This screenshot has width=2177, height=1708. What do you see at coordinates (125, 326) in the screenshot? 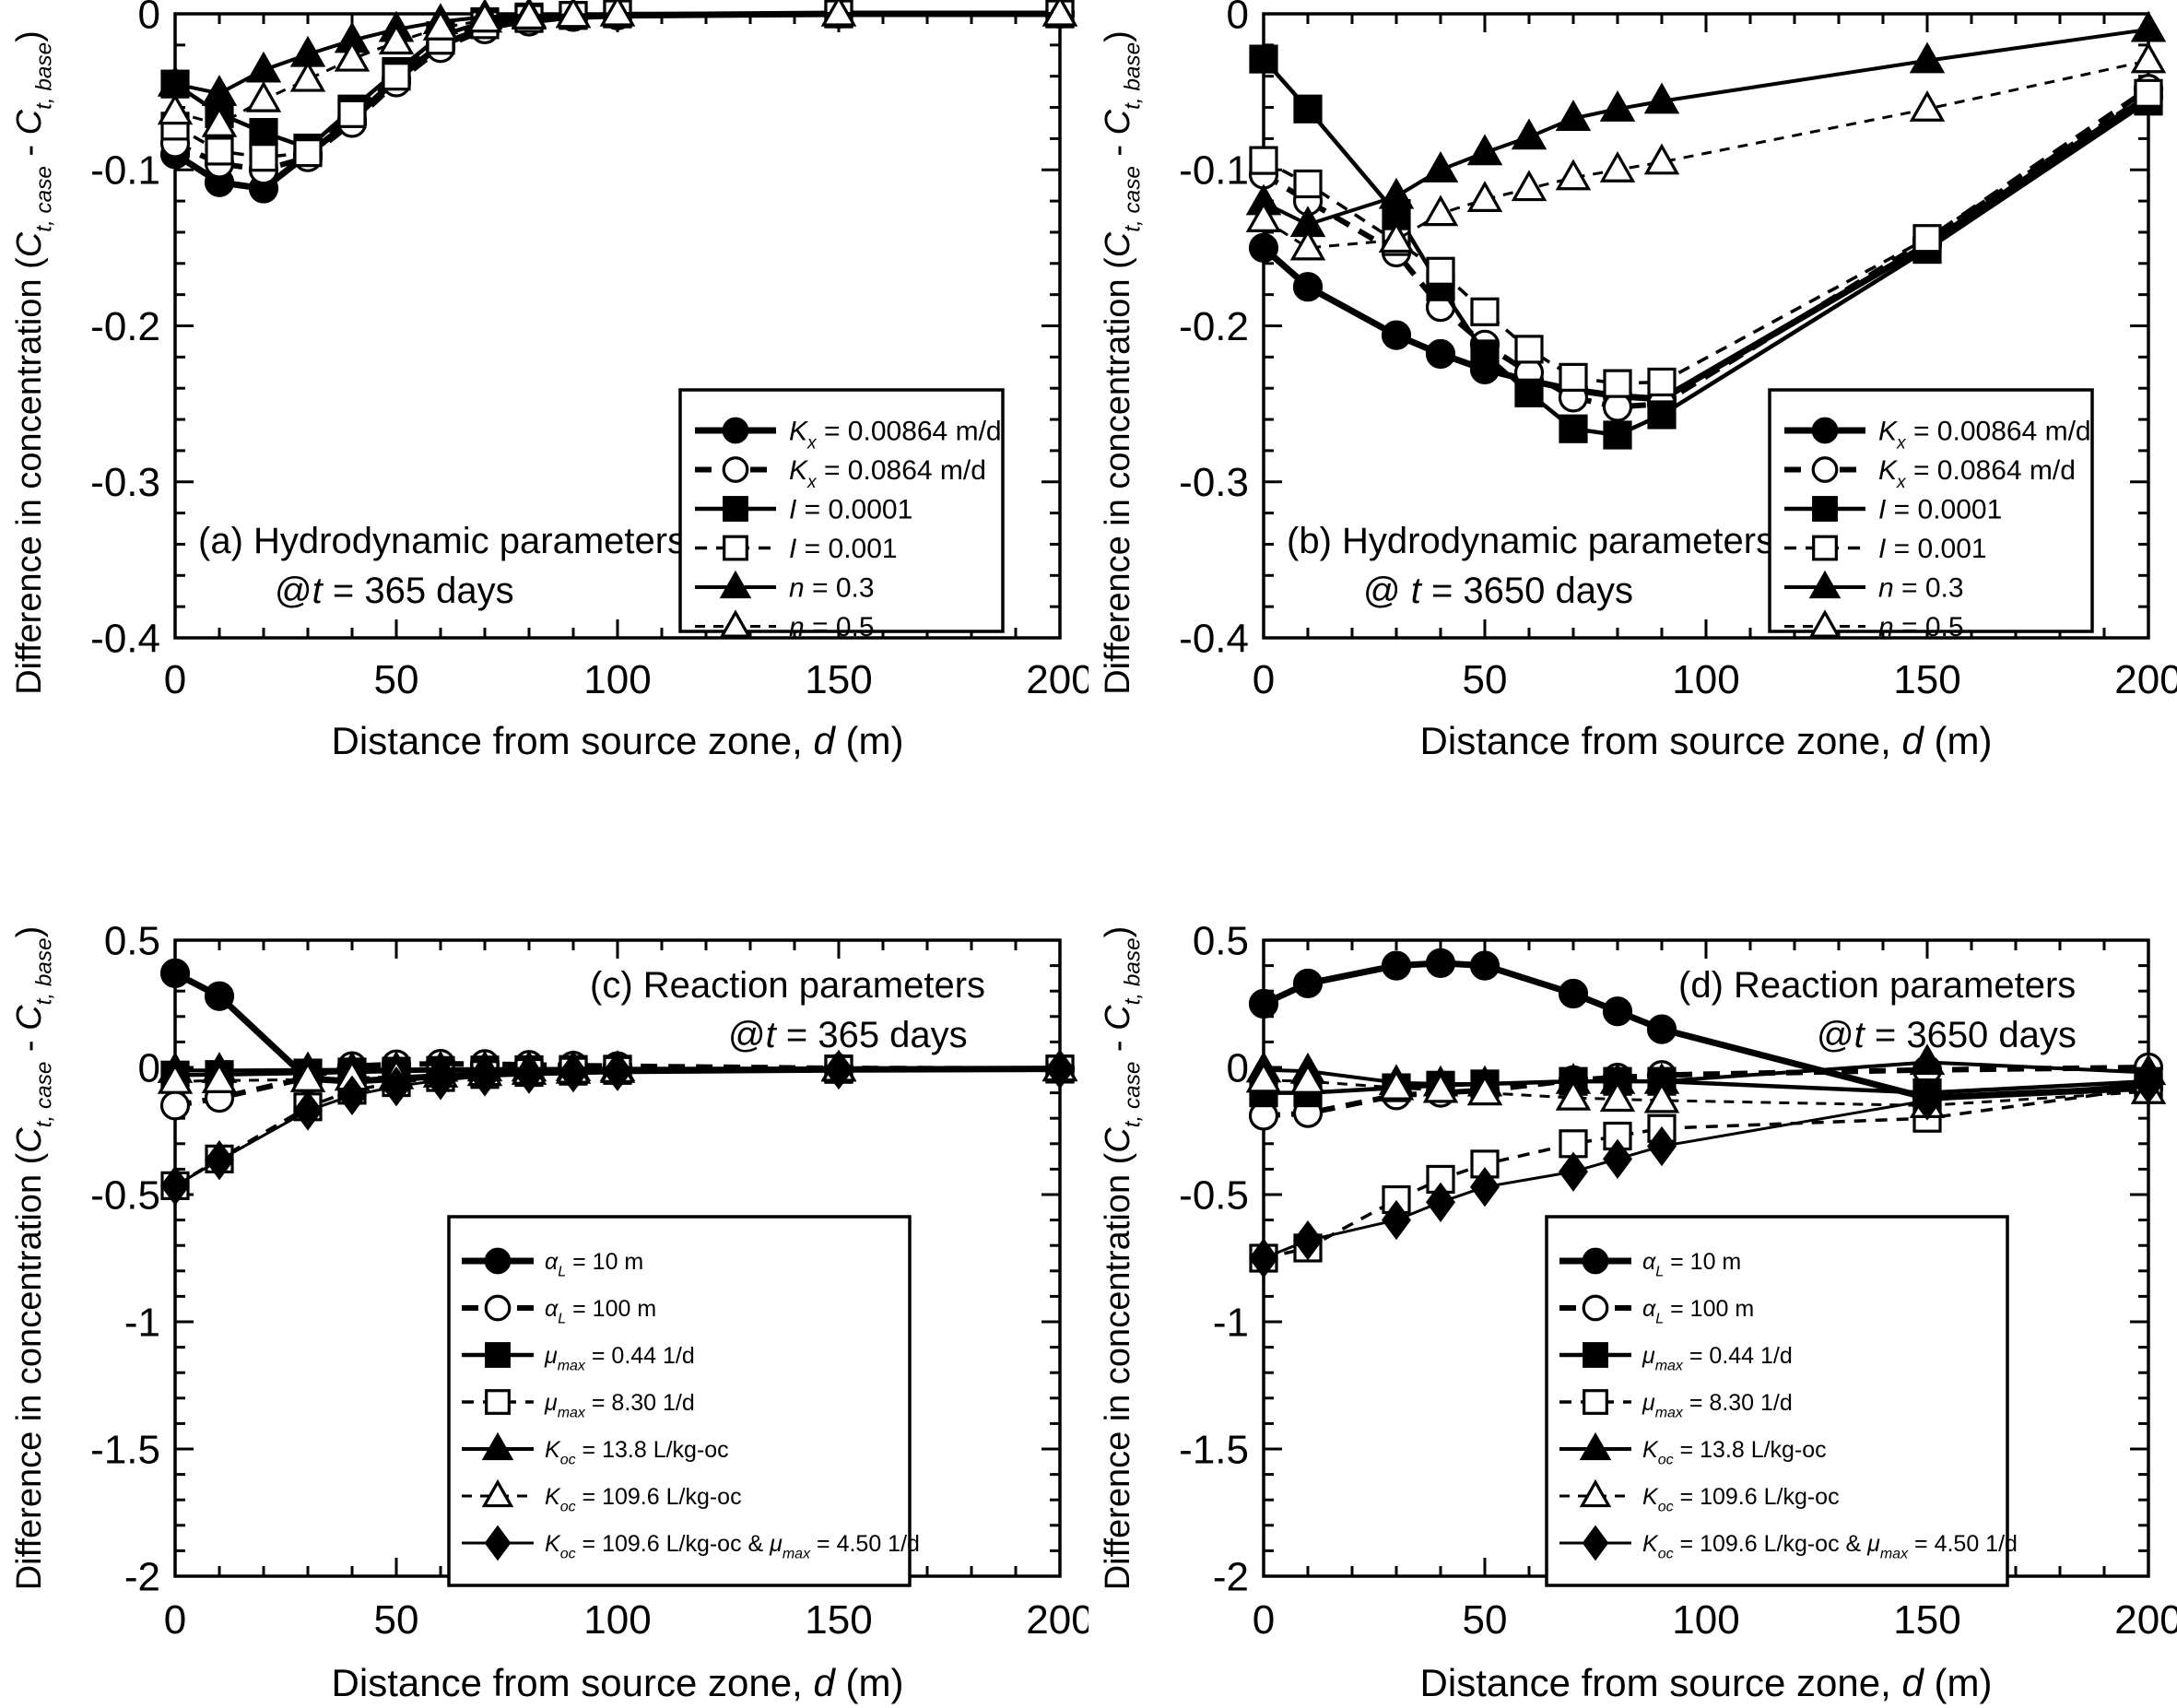
I see `svg-text: -0.2` at bounding box center [125, 326].